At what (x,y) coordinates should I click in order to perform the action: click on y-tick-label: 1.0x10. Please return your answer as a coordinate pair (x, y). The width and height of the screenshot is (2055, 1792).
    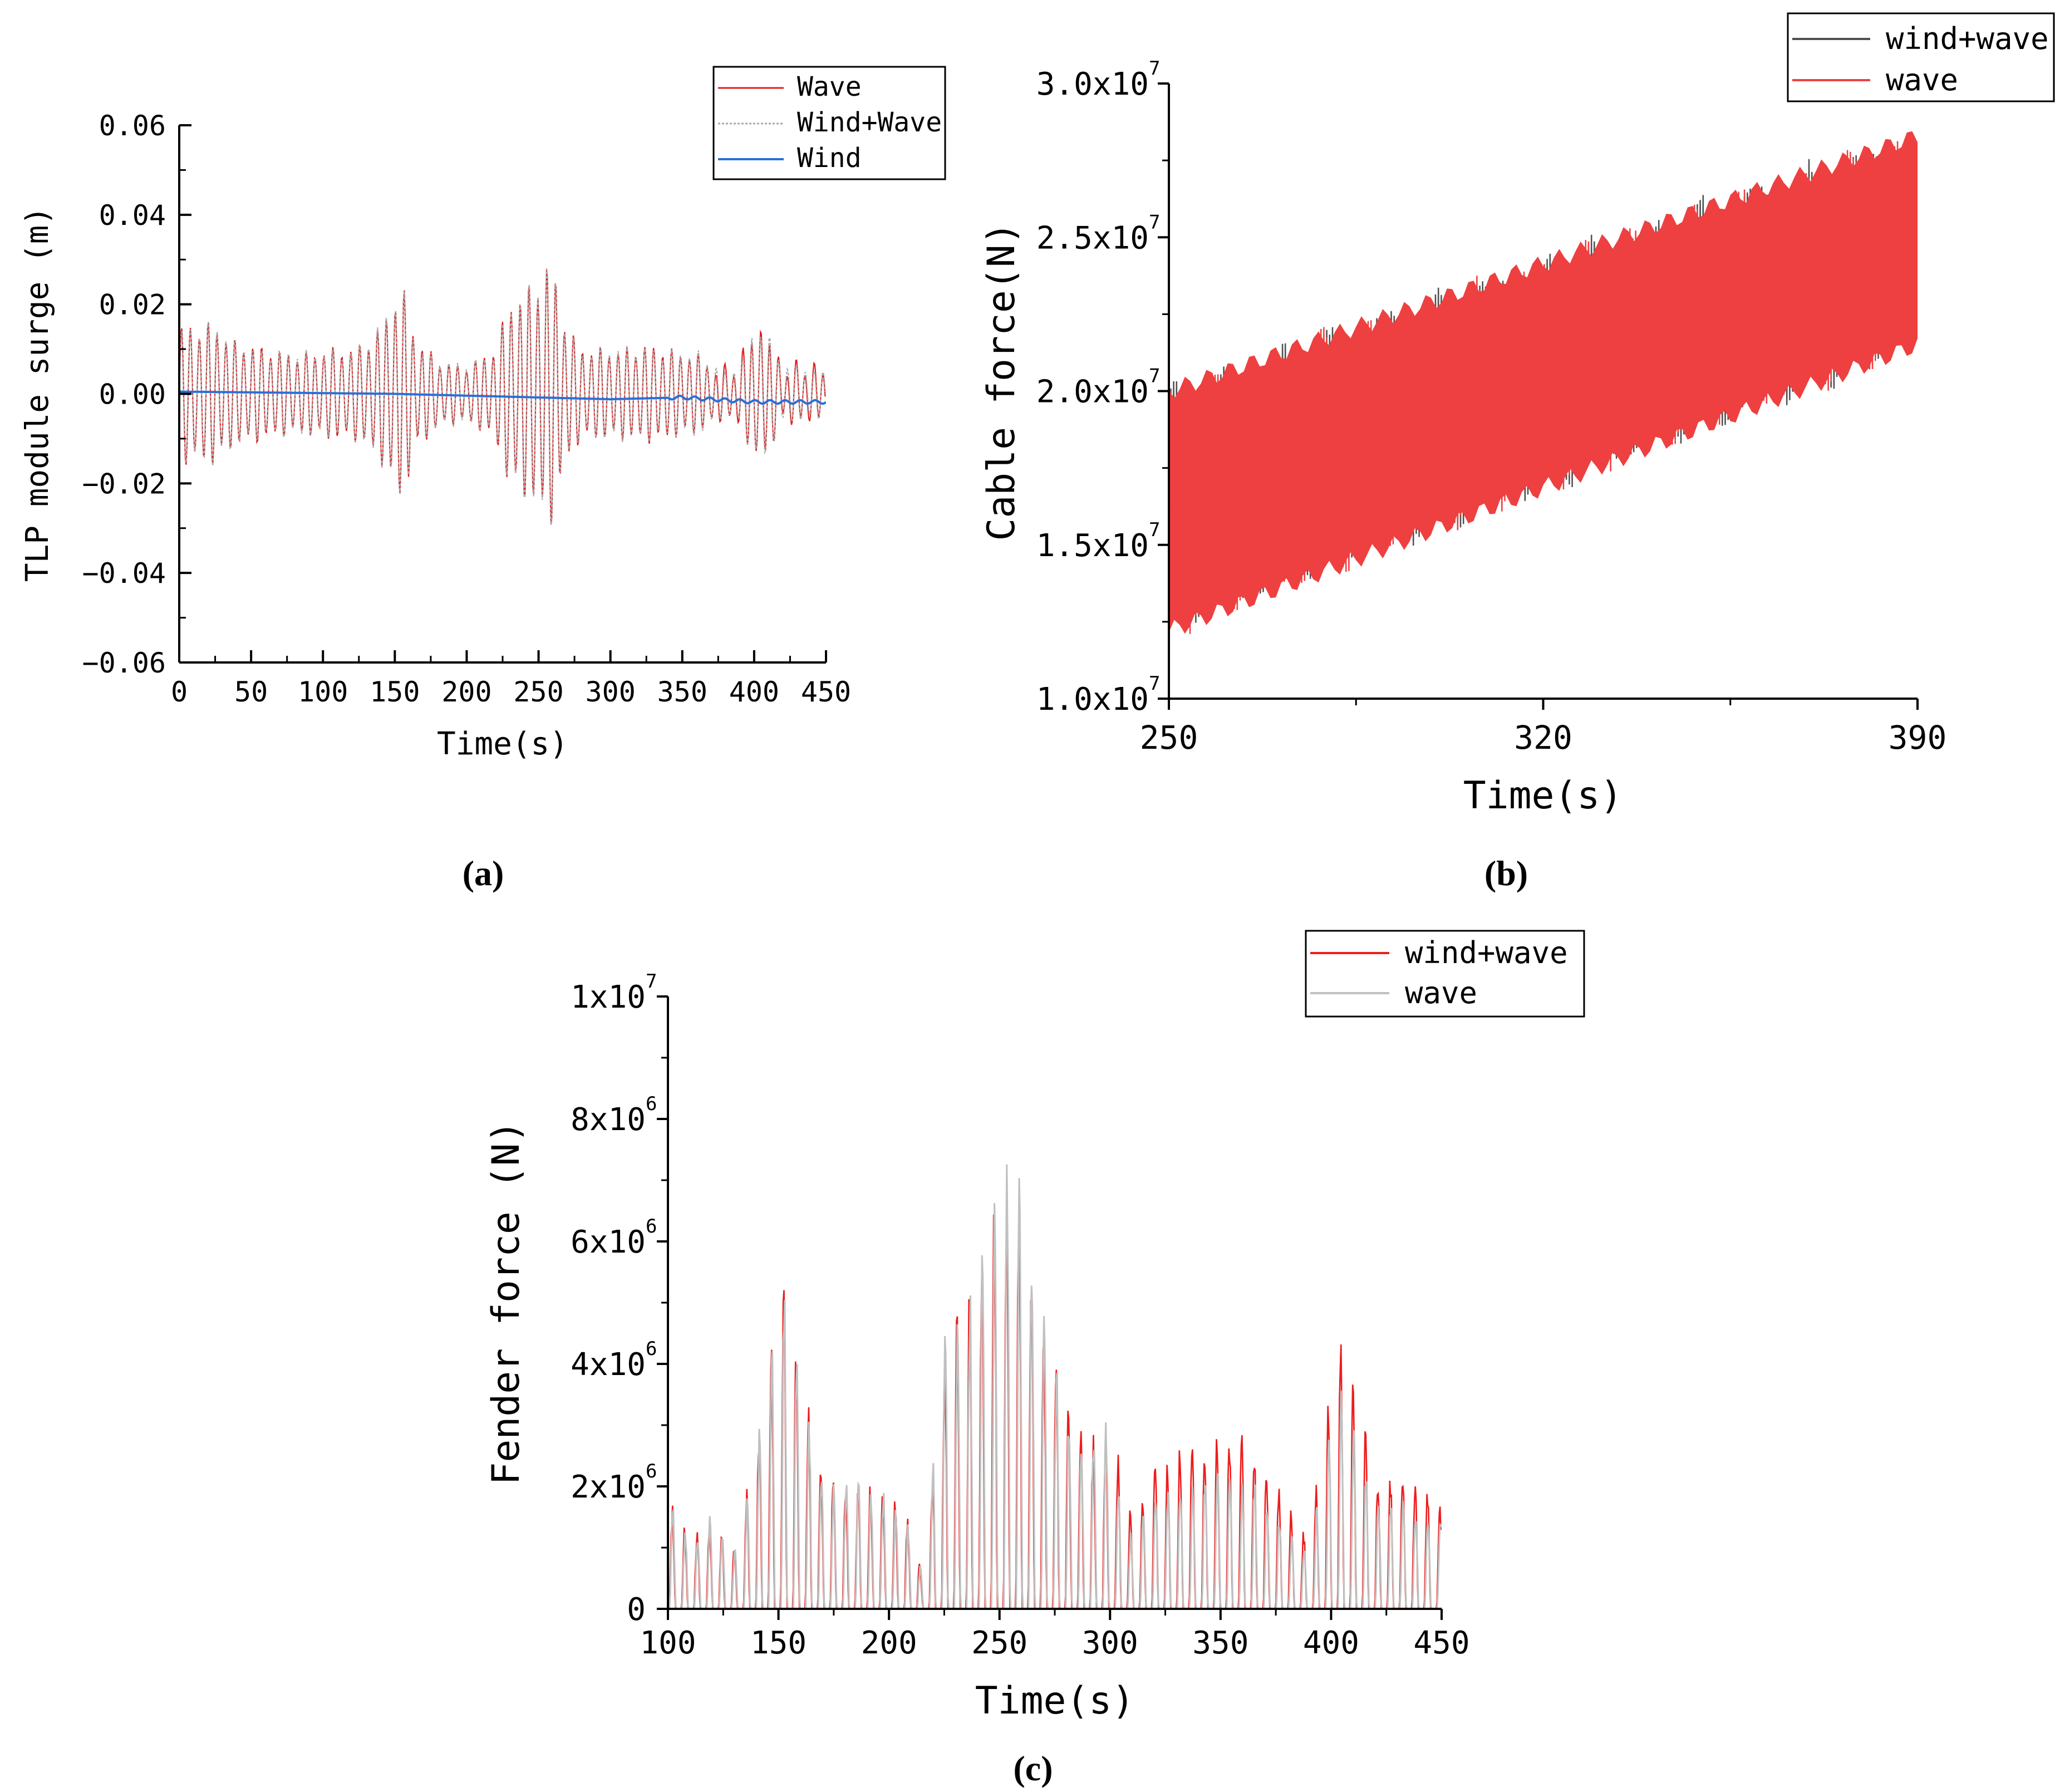
    Looking at the image, I should click on (1092, 699).